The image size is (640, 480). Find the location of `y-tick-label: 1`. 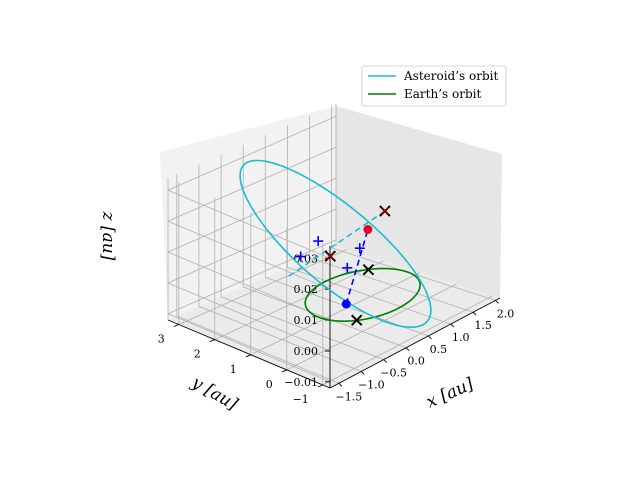

y-tick-label: 1 is located at coordinates (233, 369).